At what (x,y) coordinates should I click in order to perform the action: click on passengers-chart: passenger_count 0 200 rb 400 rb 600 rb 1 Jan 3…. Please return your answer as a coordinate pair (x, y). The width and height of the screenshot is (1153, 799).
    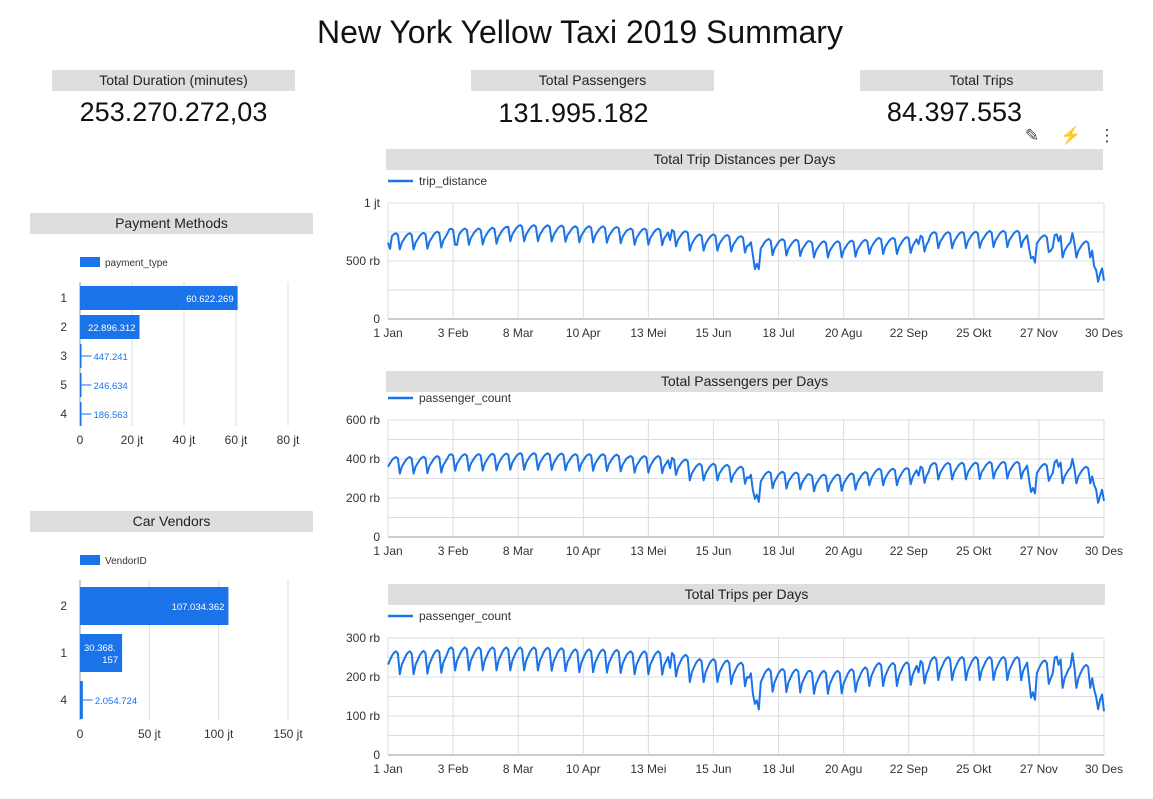
    Looking at the image, I should click on (734, 474).